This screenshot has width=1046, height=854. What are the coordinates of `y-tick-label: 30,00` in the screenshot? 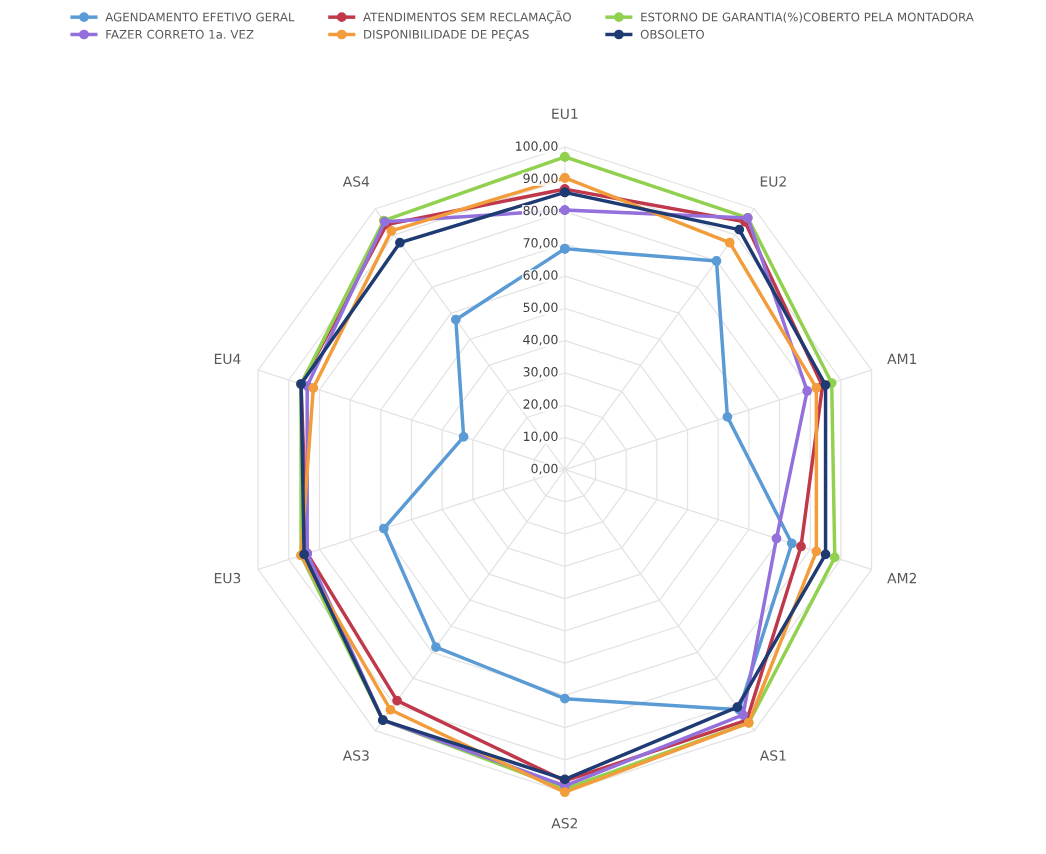 It's located at (540, 372).